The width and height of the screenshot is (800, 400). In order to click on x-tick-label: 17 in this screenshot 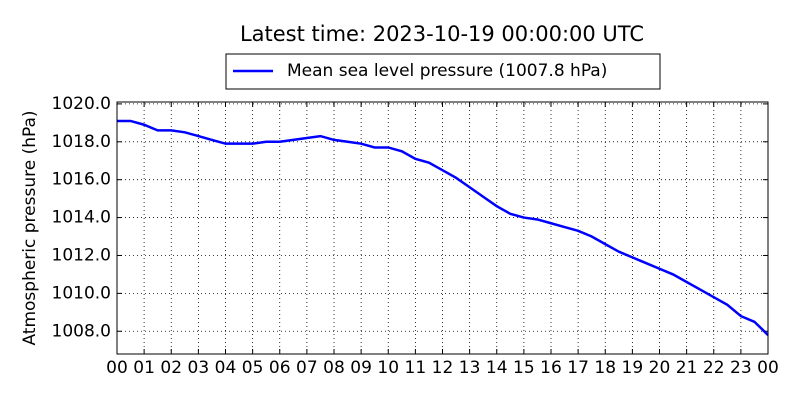, I will do `click(578, 368)`.